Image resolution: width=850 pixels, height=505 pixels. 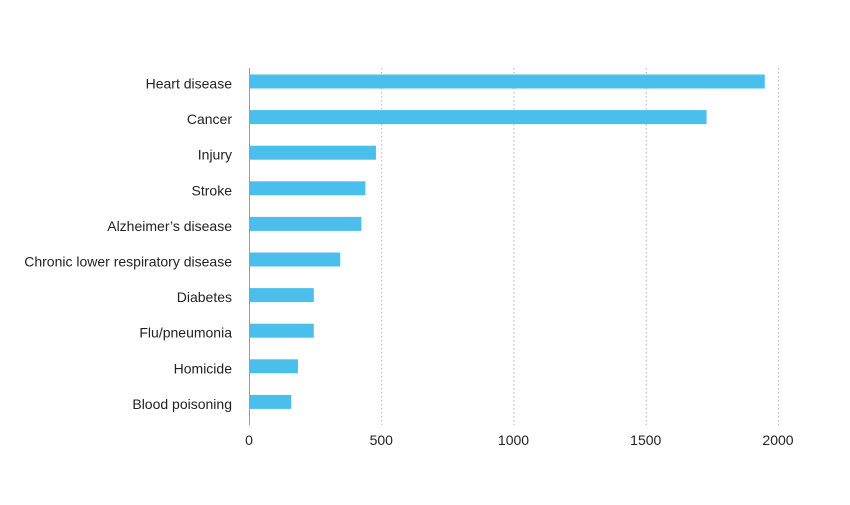 What do you see at coordinates (169, 226) in the screenshot?
I see `category-label-alzheimer-s-disease: Alzheimer’s disease` at bounding box center [169, 226].